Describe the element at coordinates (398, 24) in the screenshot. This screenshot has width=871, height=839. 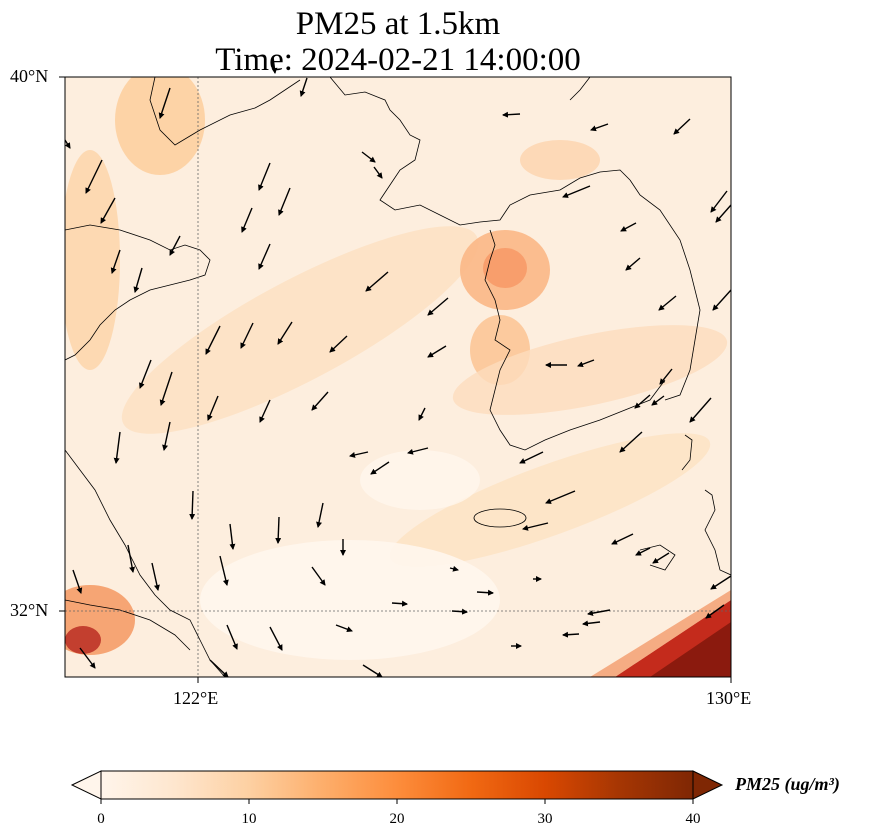
I see `map-title: PM25 at 1.5km` at that location.